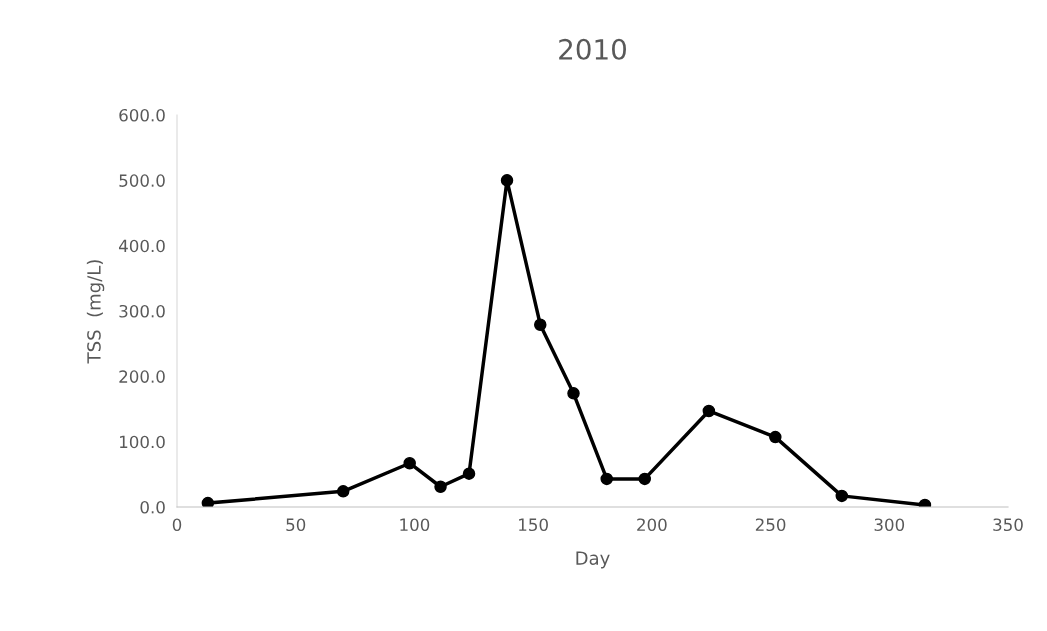 The width and height of the screenshot is (1047, 631). Describe the element at coordinates (142, 442) in the screenshot. I see `y-tick-label: 100.0` at that location.